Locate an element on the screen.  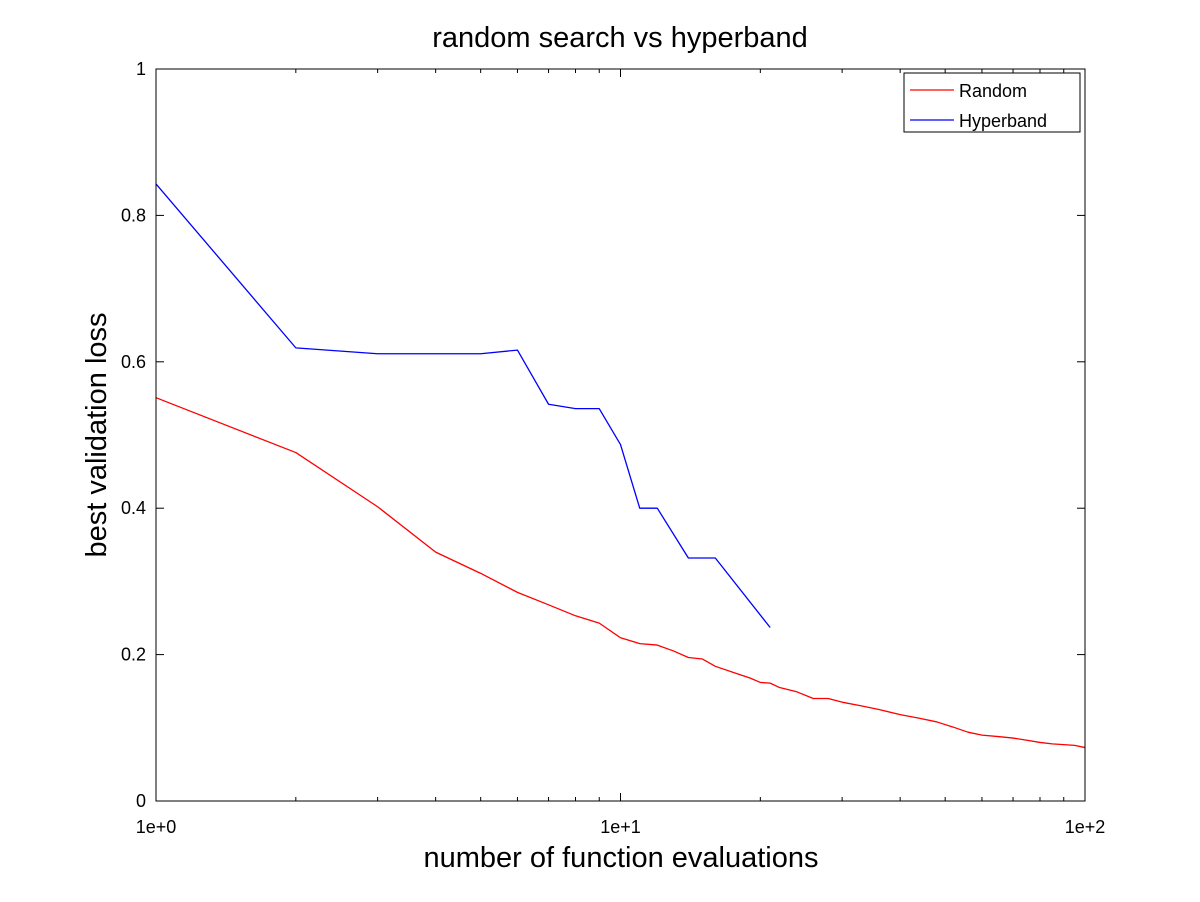
y-axis-label: best validation loss is located at coordinates (97, 434).